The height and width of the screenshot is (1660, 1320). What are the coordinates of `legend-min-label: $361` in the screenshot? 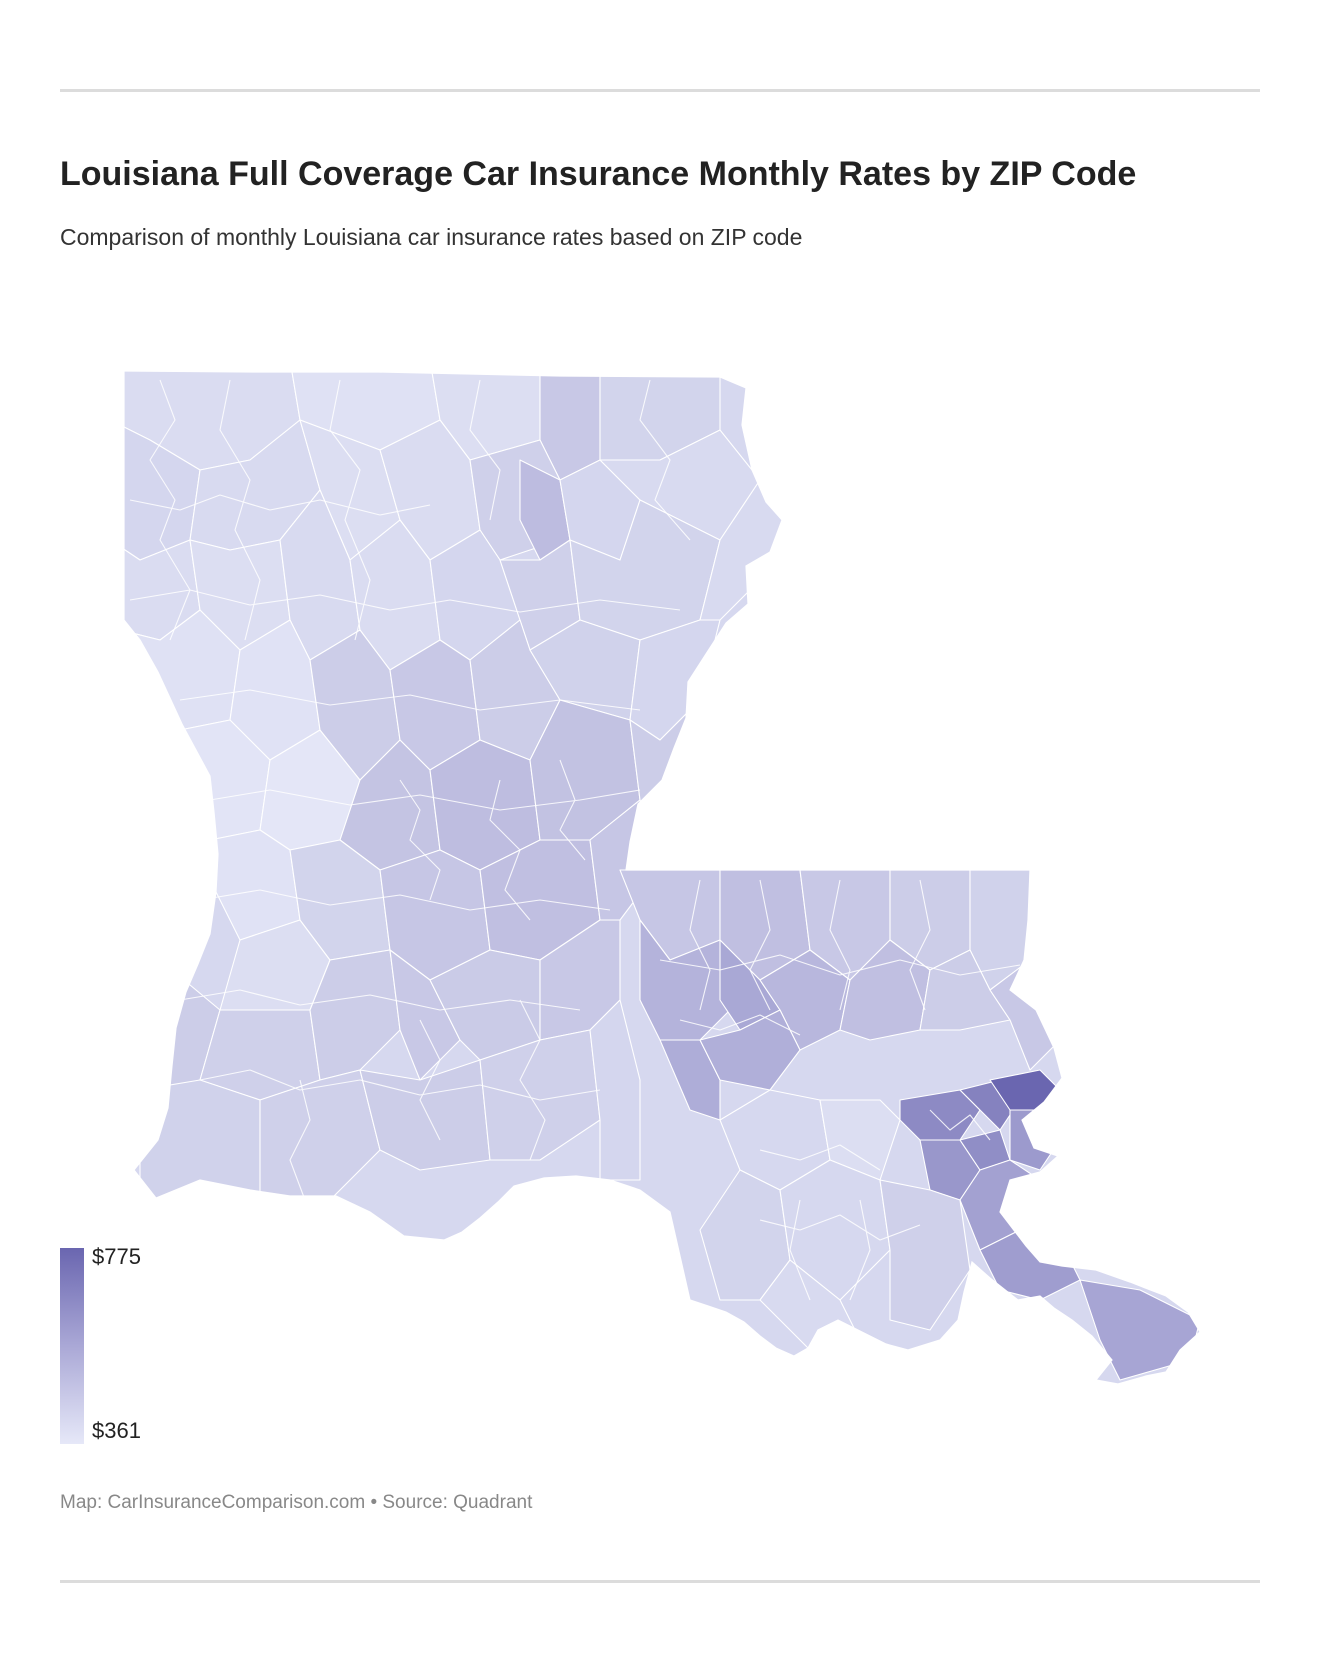 It's located at (116, 1430).